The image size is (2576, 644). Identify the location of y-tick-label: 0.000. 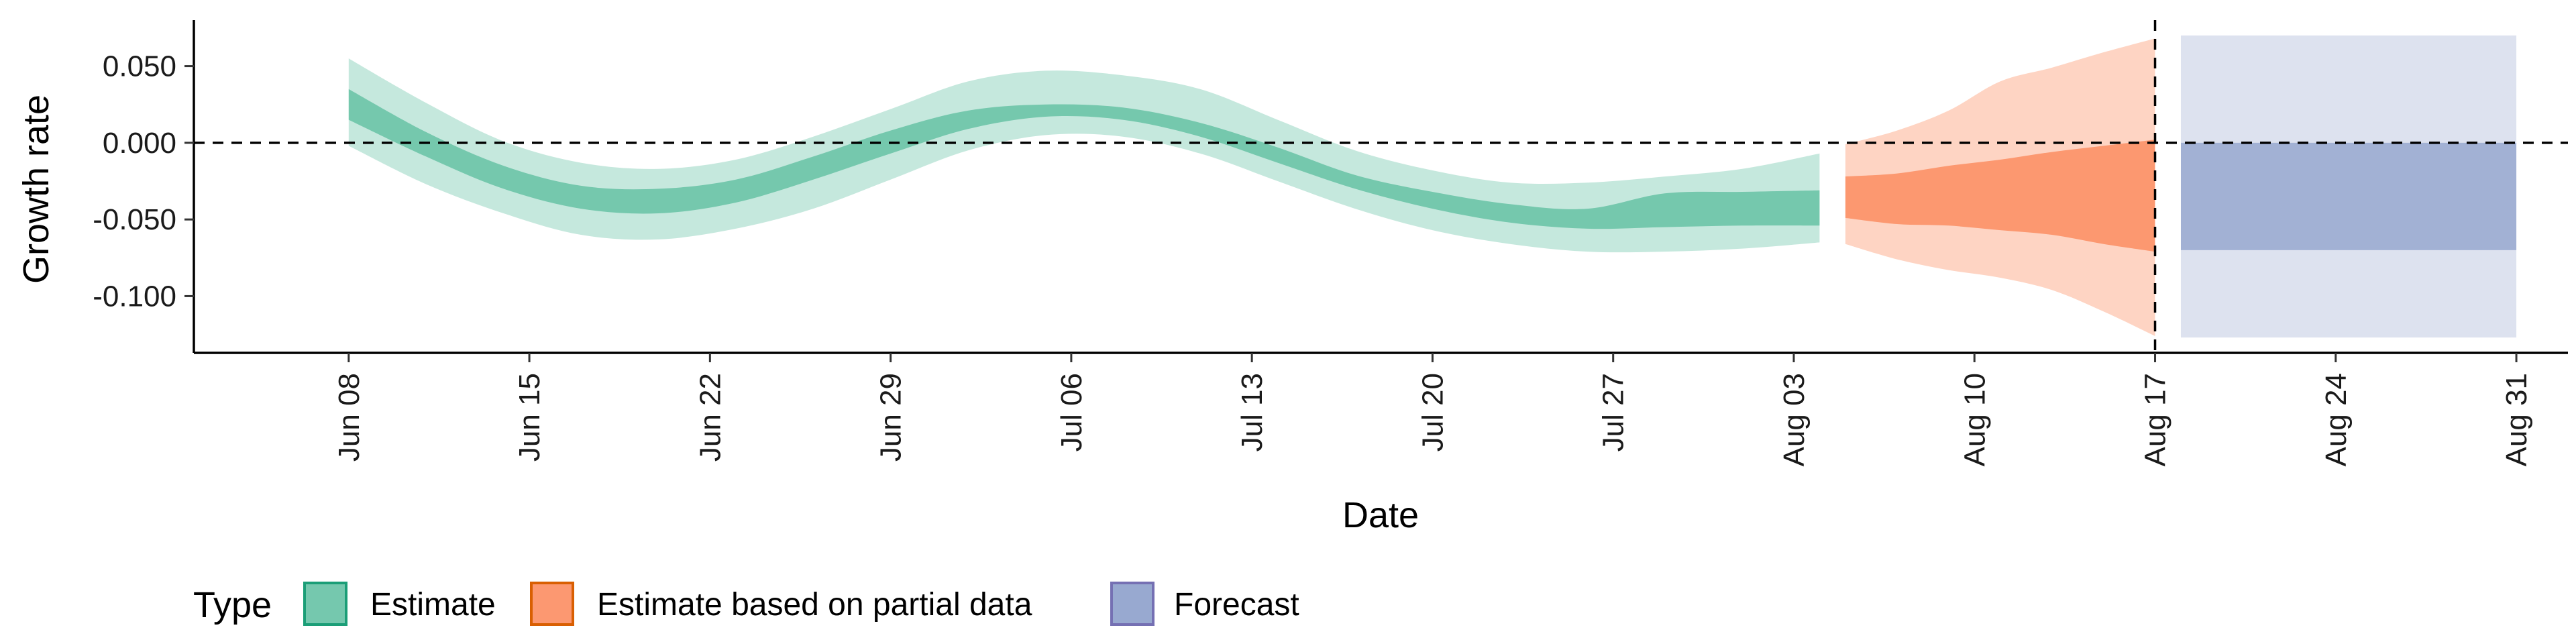
(139, 143).